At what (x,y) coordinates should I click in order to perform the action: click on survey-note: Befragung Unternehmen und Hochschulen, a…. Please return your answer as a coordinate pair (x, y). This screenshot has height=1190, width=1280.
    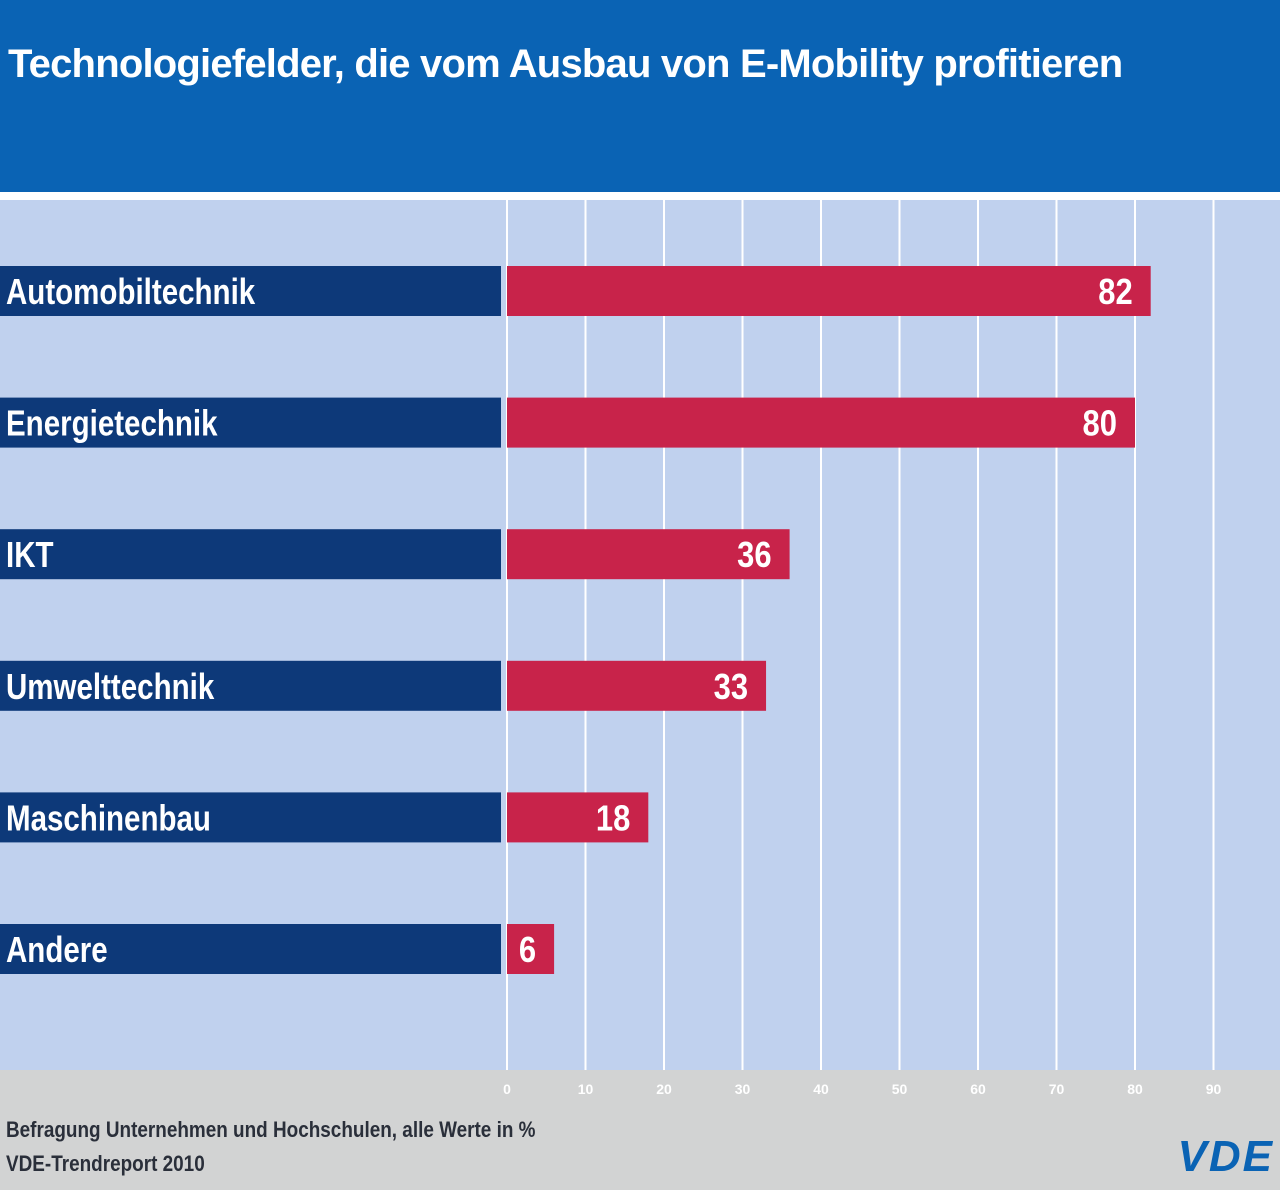
    Looking at the image, I should click on (271, 1129).